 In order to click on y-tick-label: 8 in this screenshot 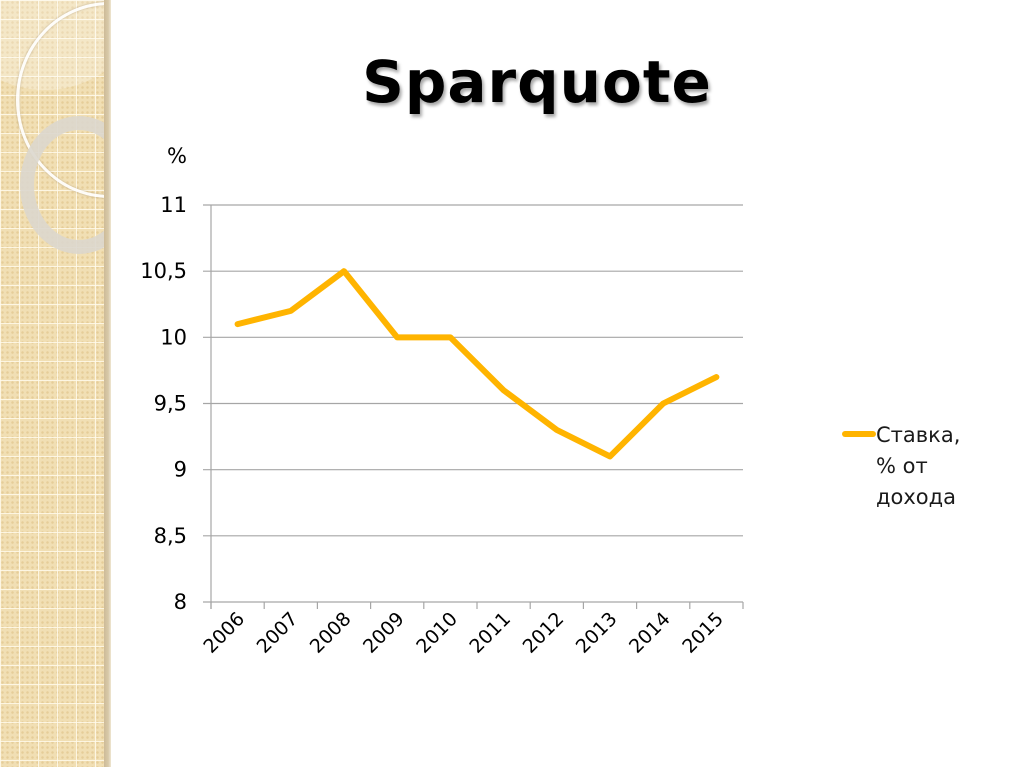, I will do `click(180, 602)`.